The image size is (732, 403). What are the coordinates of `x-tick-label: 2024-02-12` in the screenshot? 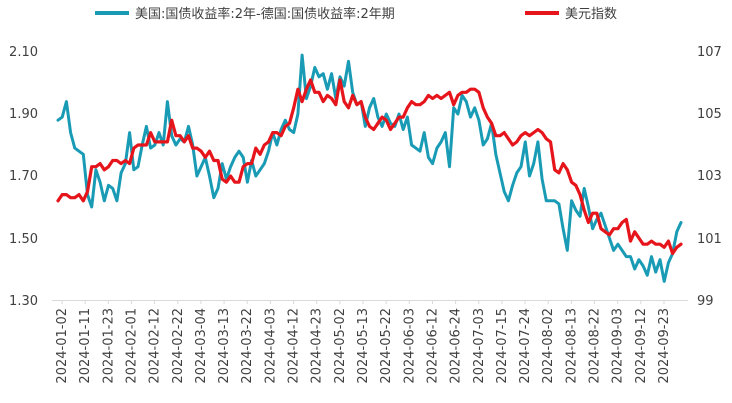 It's located at (155, 346).